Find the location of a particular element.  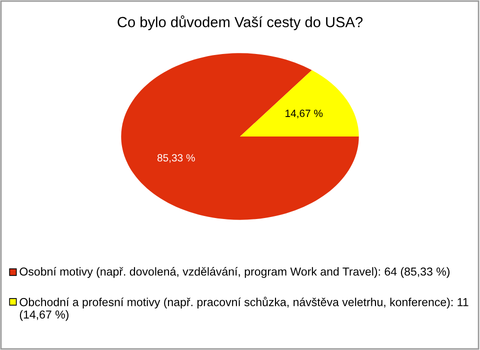

chart-title: Co bylo důvodem Vaší cesty do USA? is located at coordinates (240, 22).